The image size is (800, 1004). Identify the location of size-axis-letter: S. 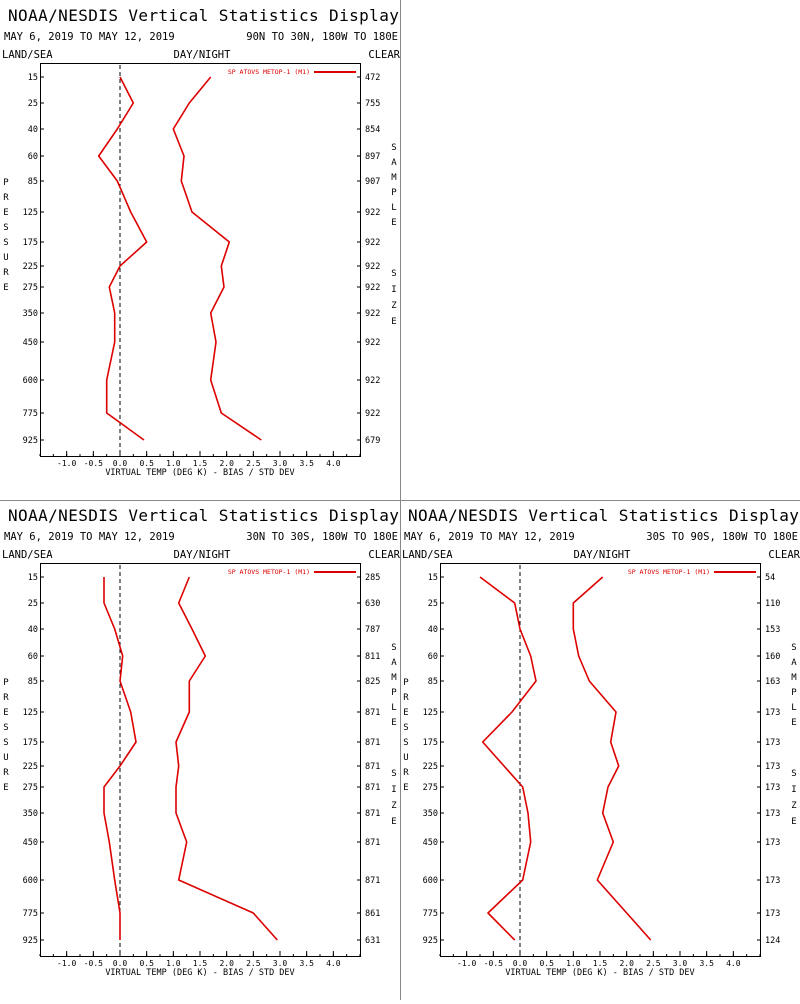
(793, 774).